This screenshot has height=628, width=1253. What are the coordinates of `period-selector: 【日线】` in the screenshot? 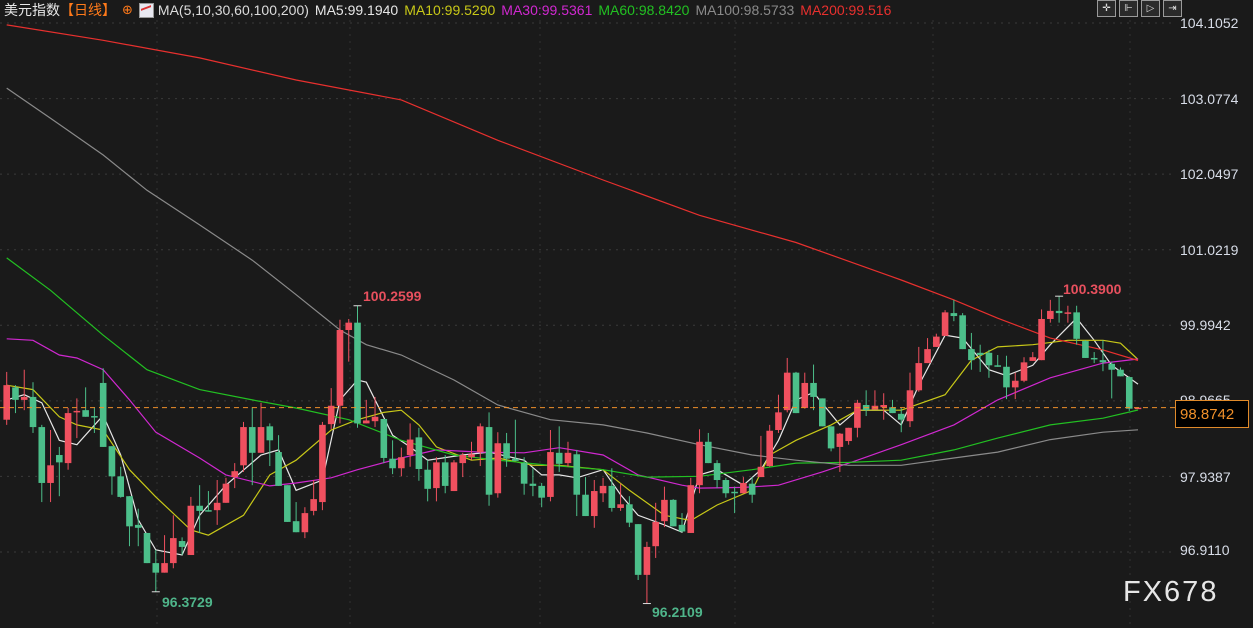 It's located at (88, 10).